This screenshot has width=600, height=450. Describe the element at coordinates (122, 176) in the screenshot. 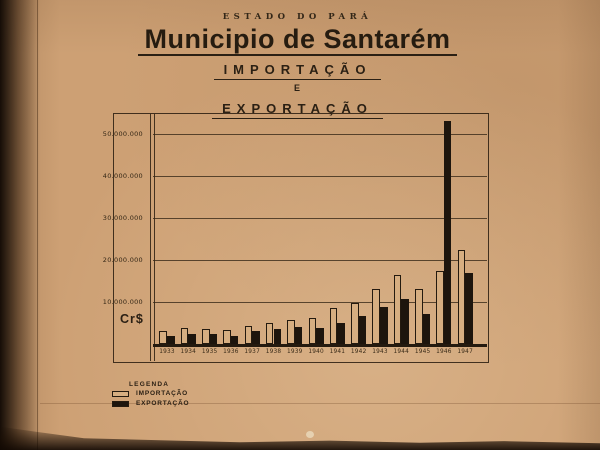

I see `y-tick-label: 40.000.000` at that location.